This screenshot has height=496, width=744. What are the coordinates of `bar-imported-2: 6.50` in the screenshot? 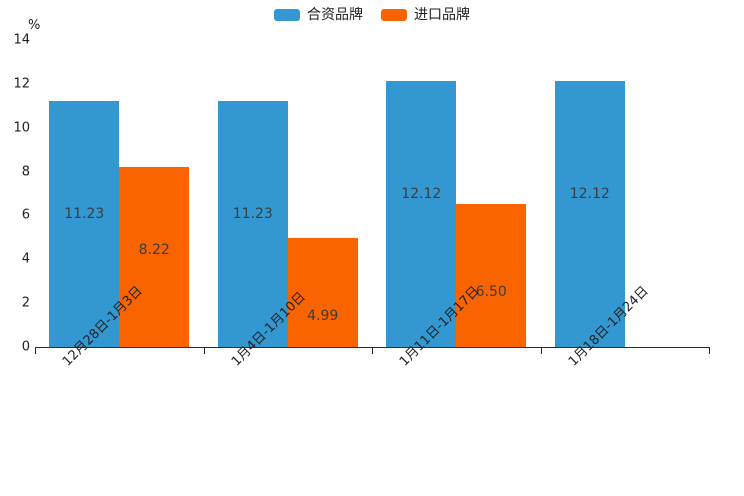 It's located at (491, 275).